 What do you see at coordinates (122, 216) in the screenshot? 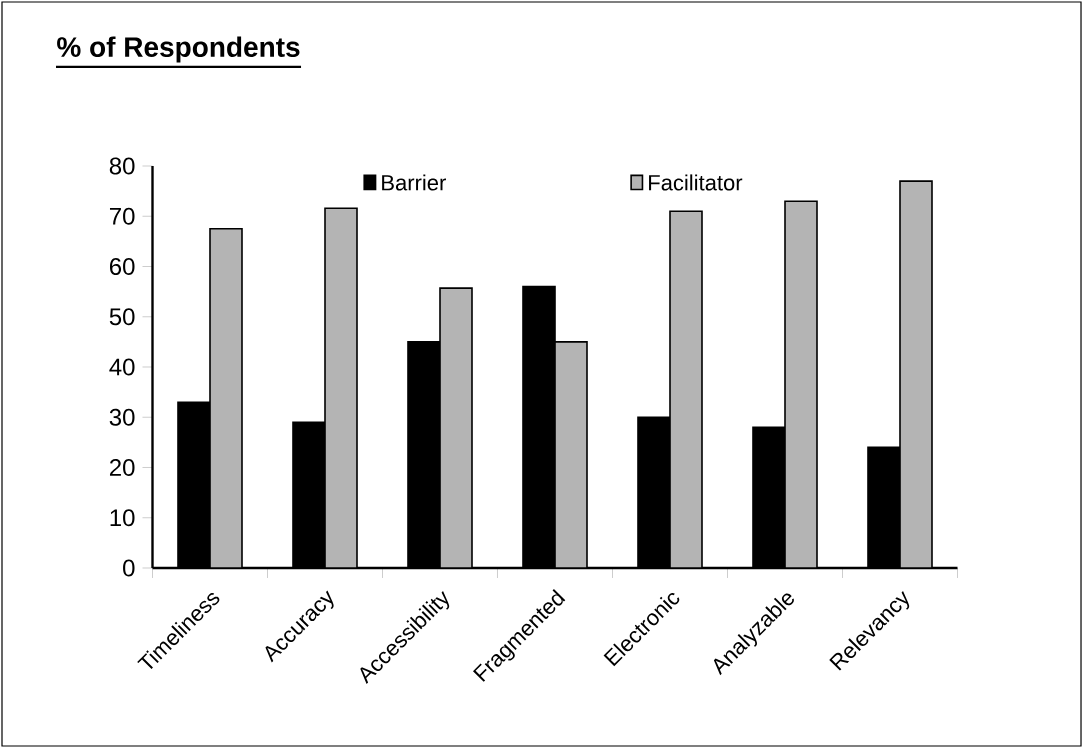
I see `y-tick-label: 70` at bounding box center [122, 216].